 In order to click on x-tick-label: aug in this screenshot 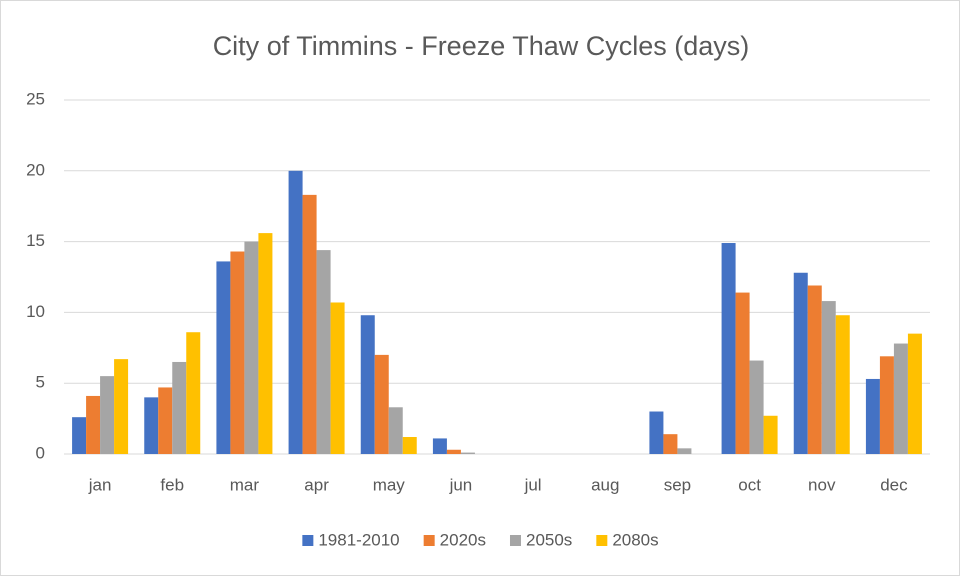, I will do `click(605, 484)`.